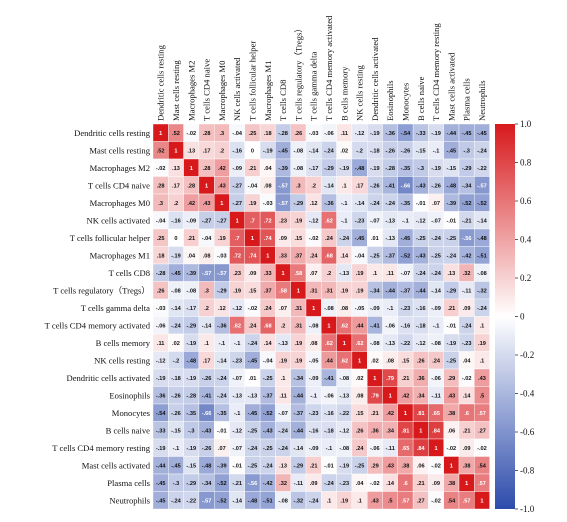  Describe the element at coordinates (421, 414) in the screenshot. I see `cell-value-label: .81` at that location.